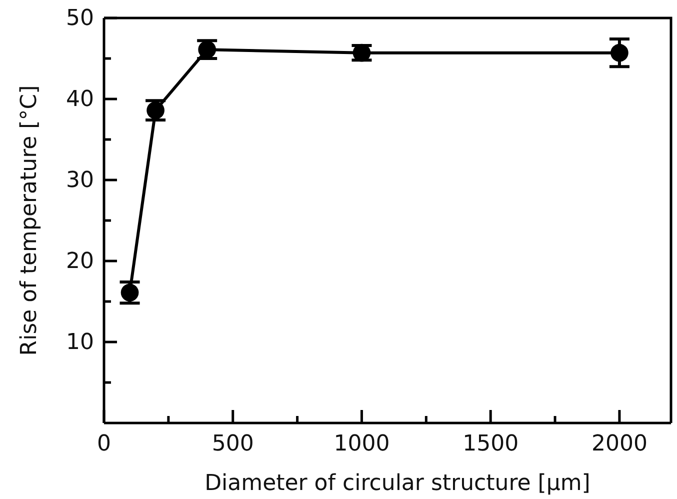 Image resolution: width=677 pixels, height=499 pixels. Describe the element at coordinates (397, 483) in the screenshot. I see `x-axis-title: Diameter of circular structure [µm]` at that location.